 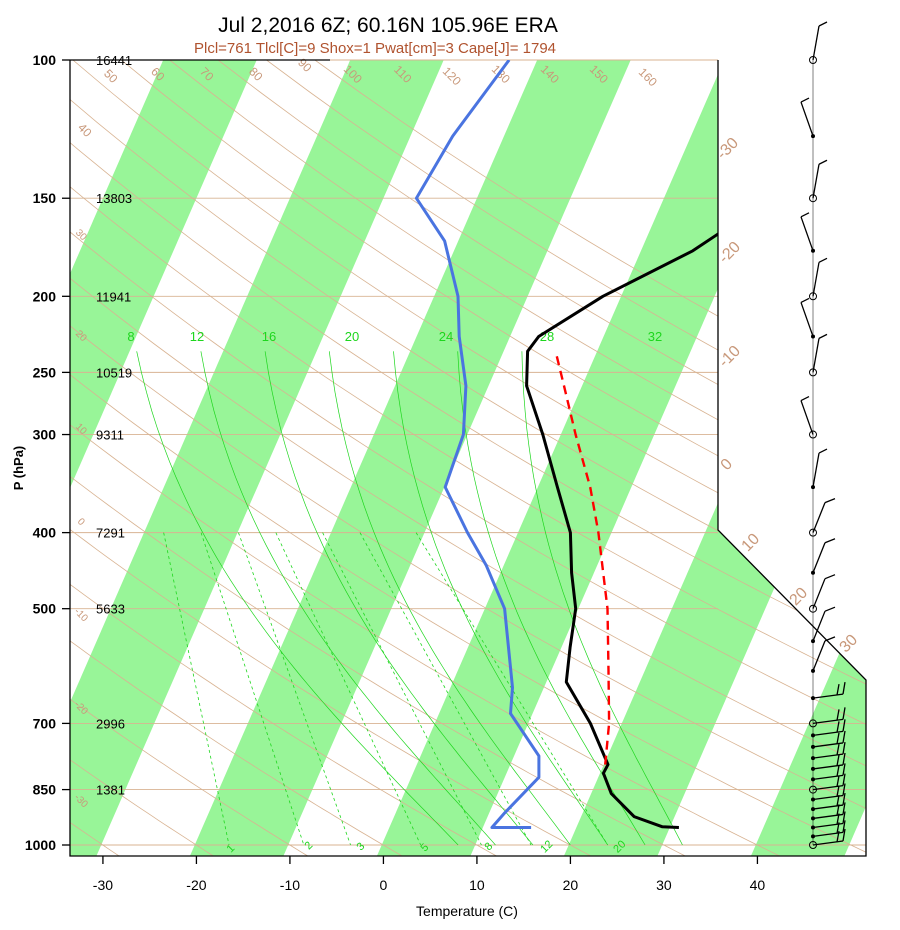 What do you see at coordinates (388, 25) in the screenshot?
I see `chart-title: Jul 2,2016 6Z; 60.16N 105.96E ERA` at bounding box center [388, 25].